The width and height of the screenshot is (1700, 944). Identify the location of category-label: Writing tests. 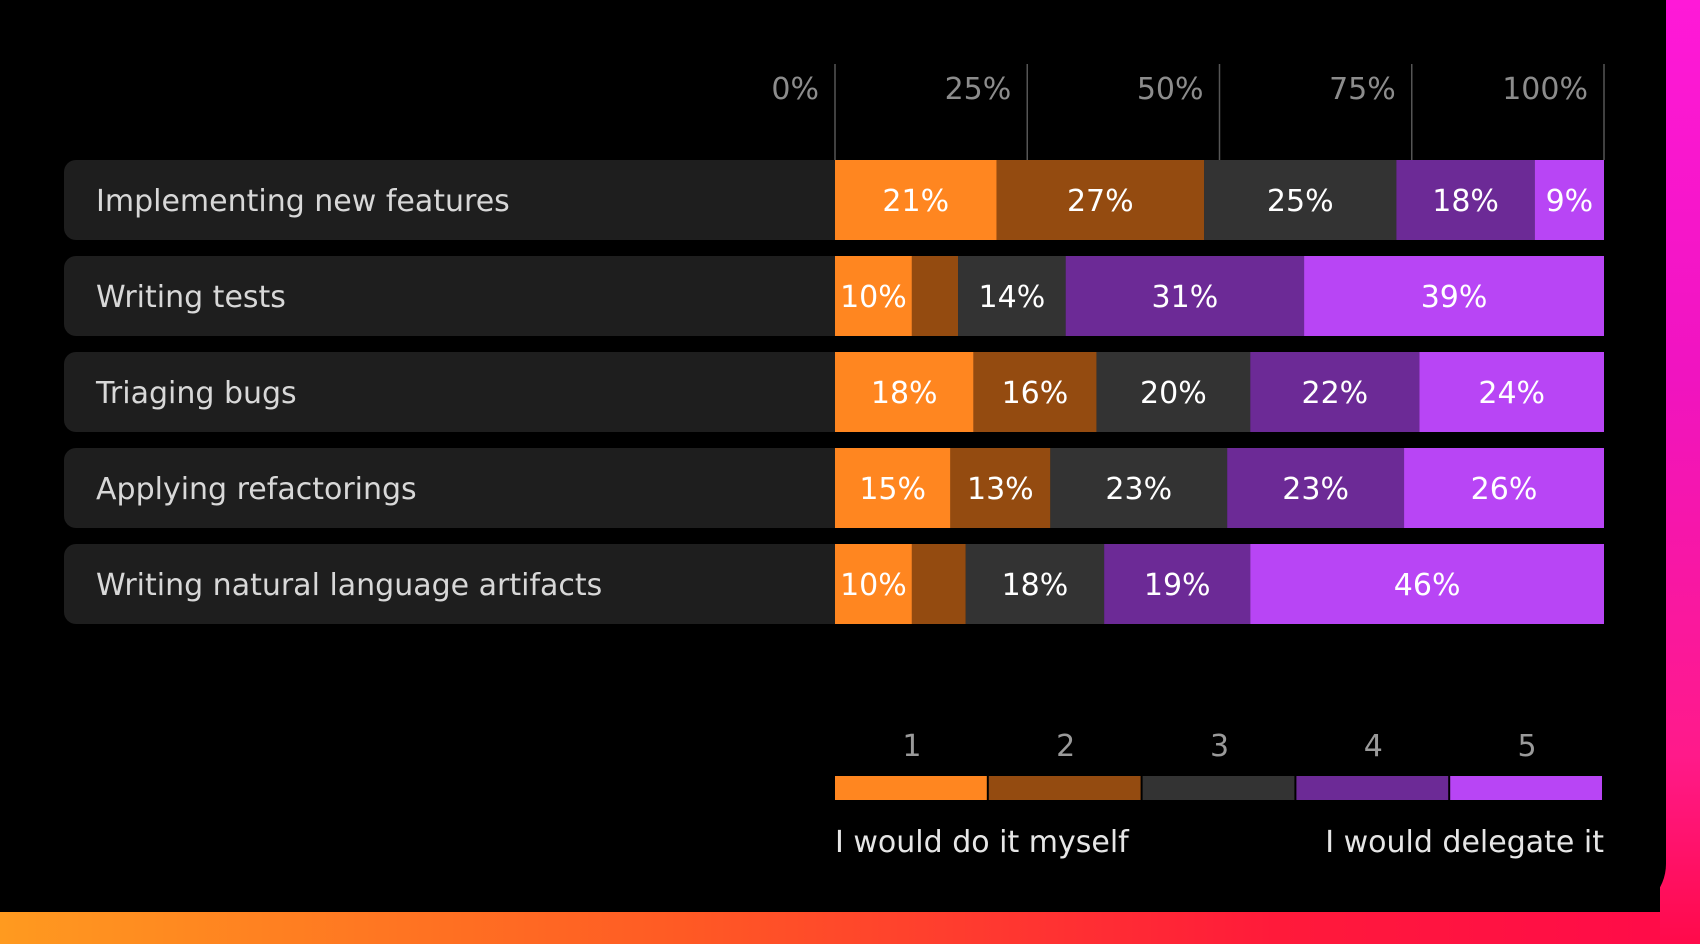
(191, 297).